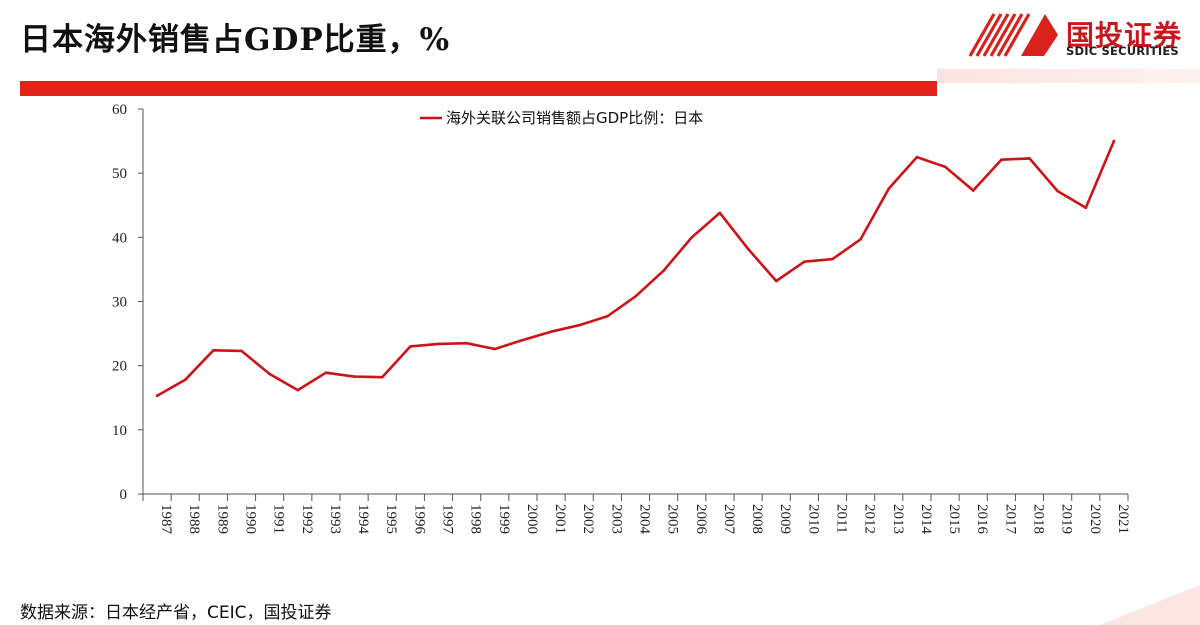  I want to click on x-tick-label: 1992, so click(307, 519).